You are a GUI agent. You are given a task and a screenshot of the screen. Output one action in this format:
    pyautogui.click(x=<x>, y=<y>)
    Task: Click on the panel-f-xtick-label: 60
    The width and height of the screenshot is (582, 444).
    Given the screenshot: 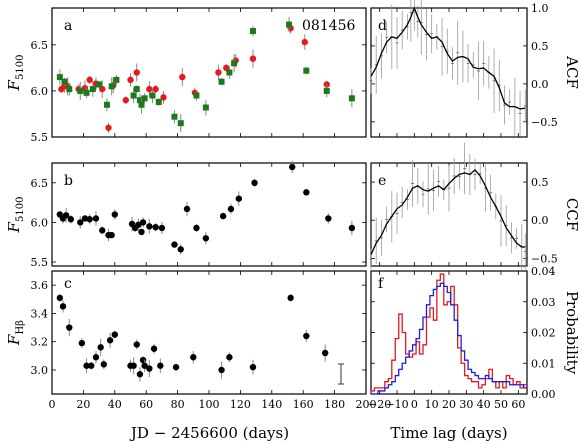 What is the action you would take?
    pyautogui.click(x=518, y=404)
    